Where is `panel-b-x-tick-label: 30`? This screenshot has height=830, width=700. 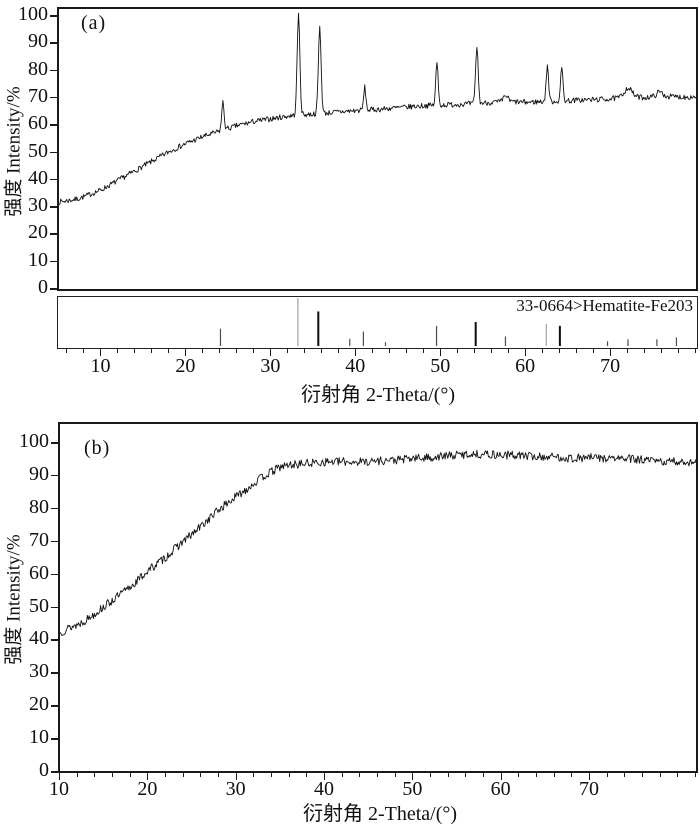 panel-b-x-tick-label: 30 is located at coordinates (235, 789).